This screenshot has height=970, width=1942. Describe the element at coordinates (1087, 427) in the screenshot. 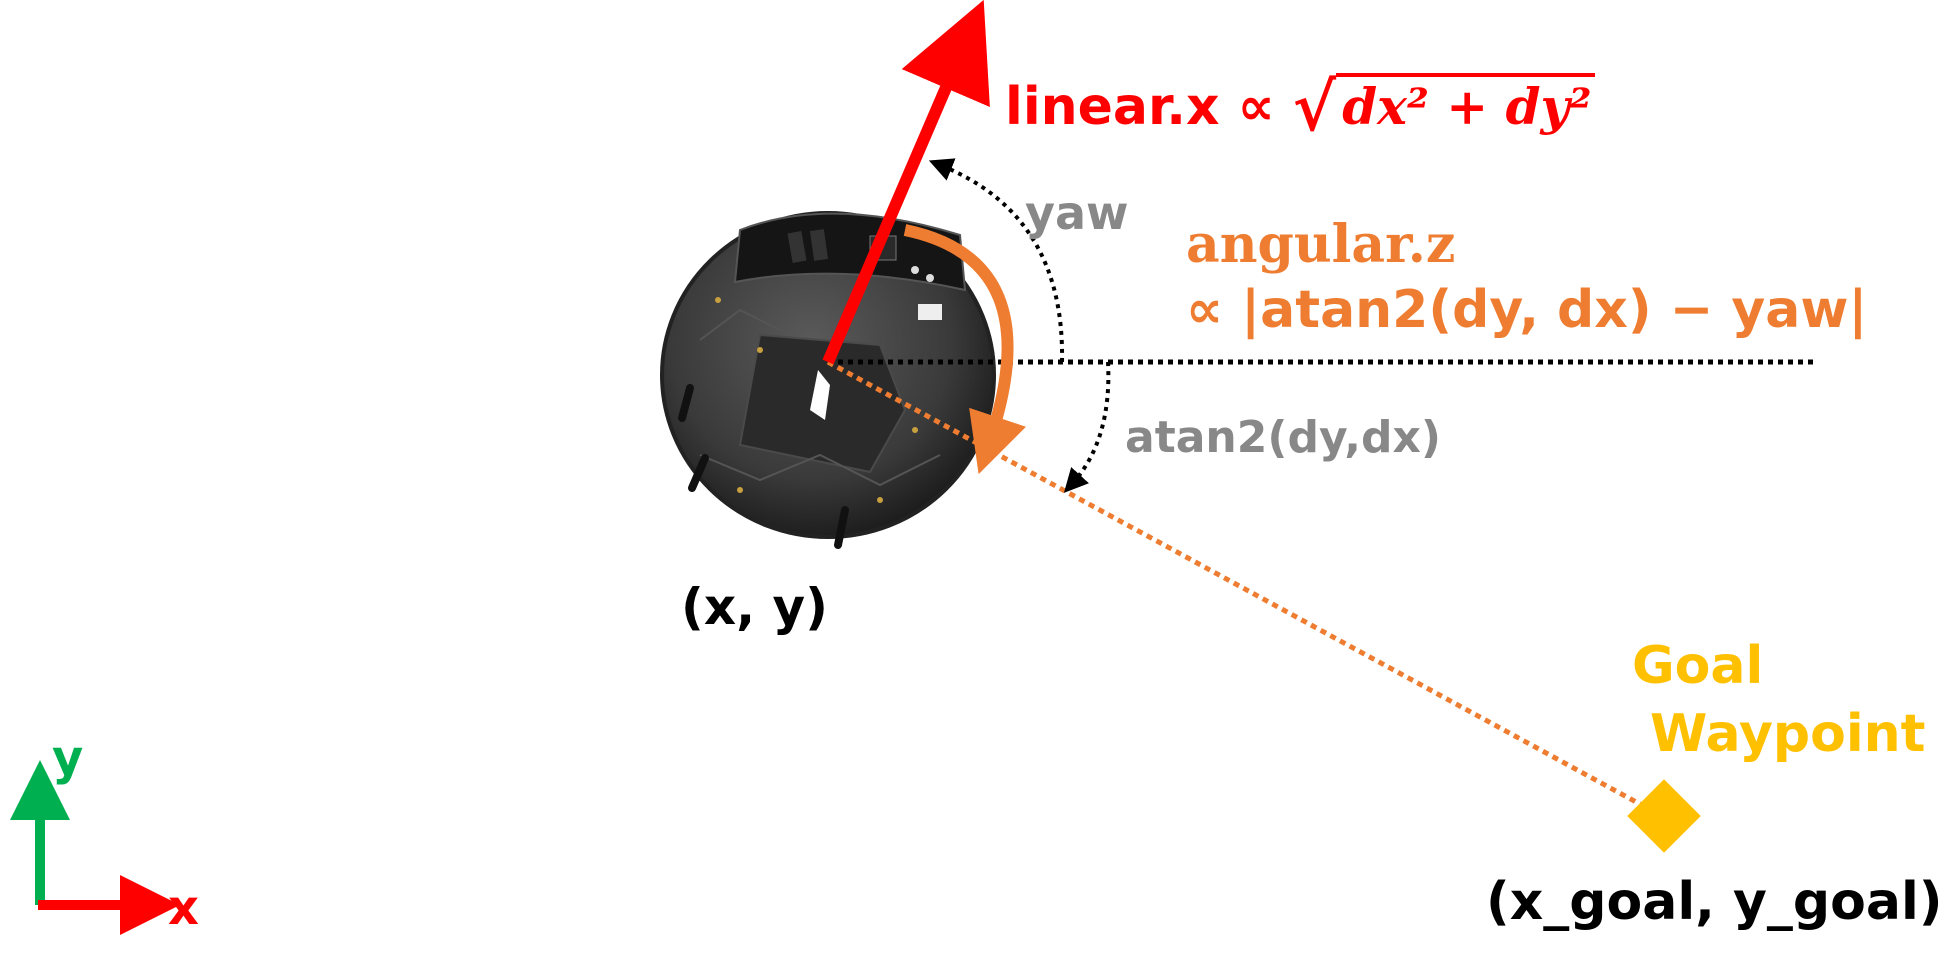

I see `atan2-arc` at that location.